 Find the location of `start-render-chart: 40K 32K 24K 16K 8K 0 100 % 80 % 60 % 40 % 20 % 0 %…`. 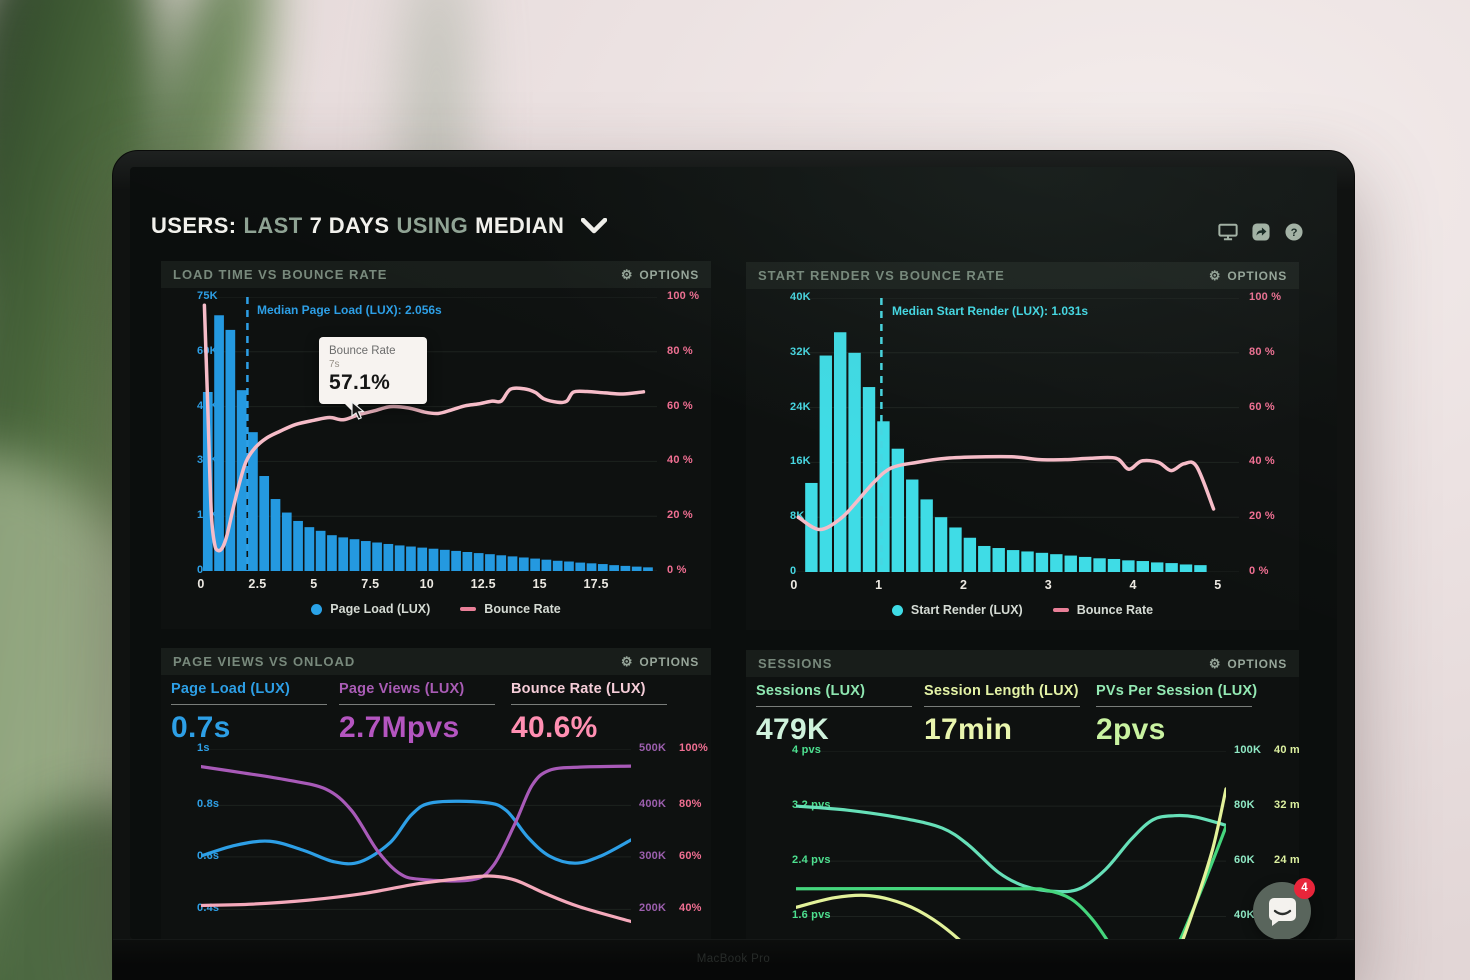

start-render-chart: 40K 32K 24K 16K 8K 0 100 % 80 % 60 % 40 % 20 % 0 %… is located at coordinates (1035, 441).